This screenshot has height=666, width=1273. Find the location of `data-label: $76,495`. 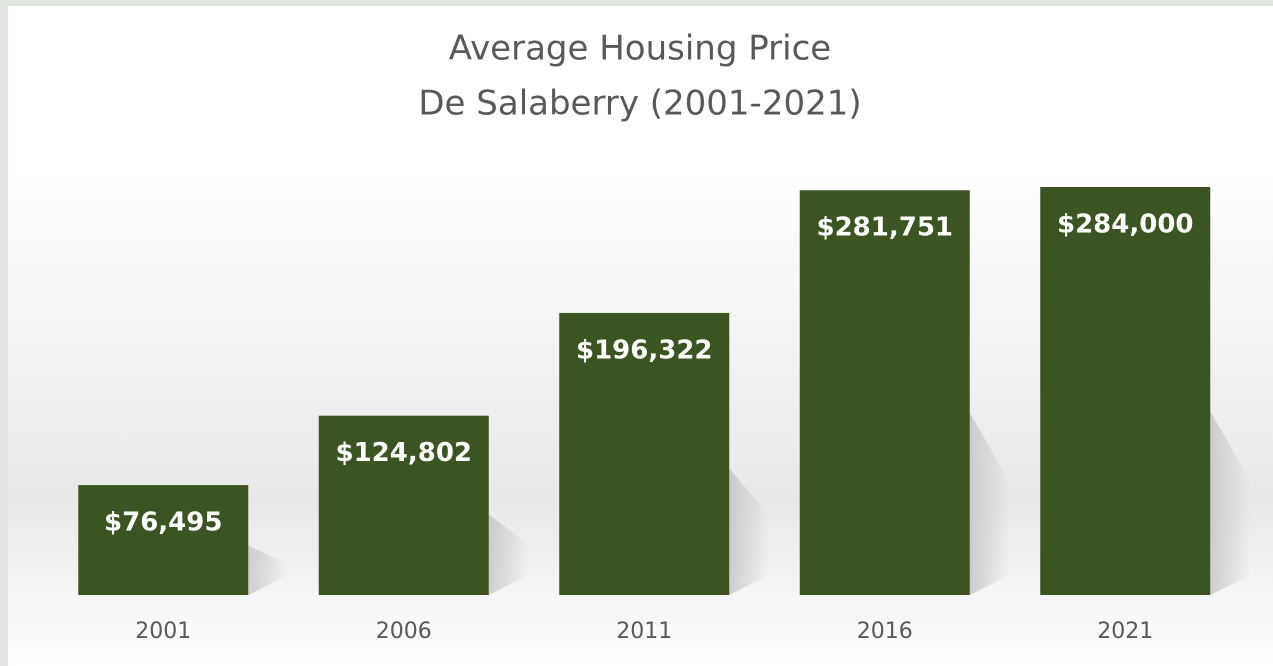

data-label: $76,495 is located at coordinates (163, 523).